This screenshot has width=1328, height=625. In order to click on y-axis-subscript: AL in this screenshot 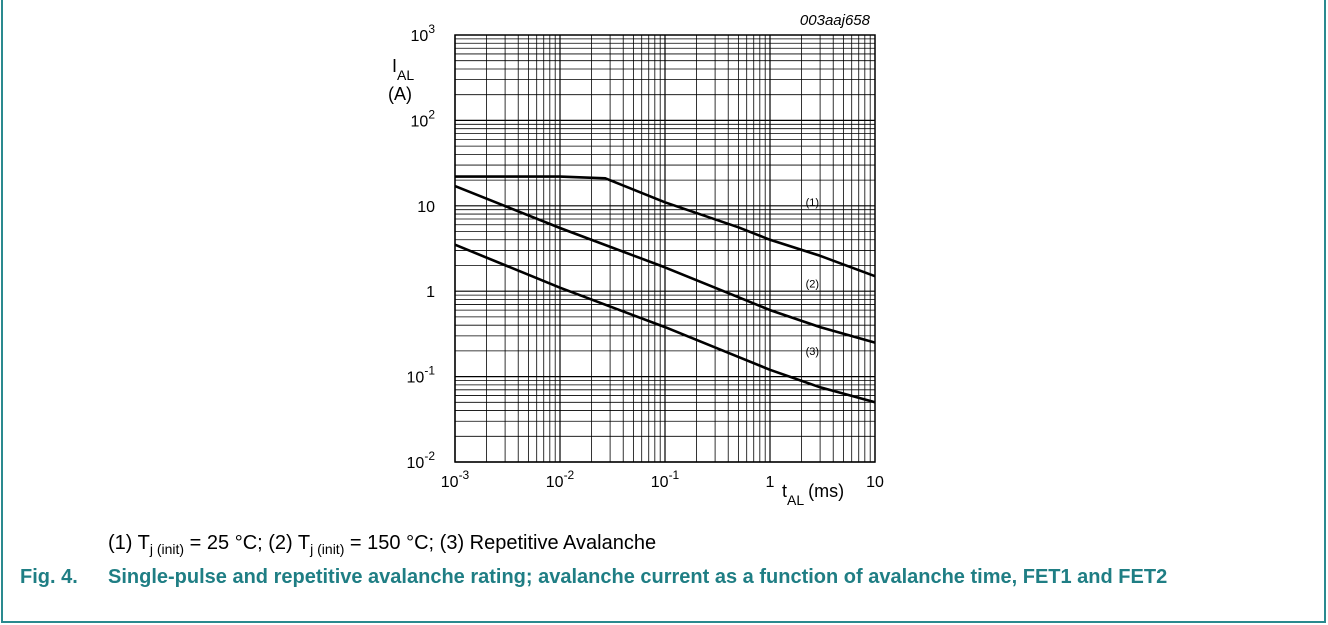, I will do `click(405, 75)`.